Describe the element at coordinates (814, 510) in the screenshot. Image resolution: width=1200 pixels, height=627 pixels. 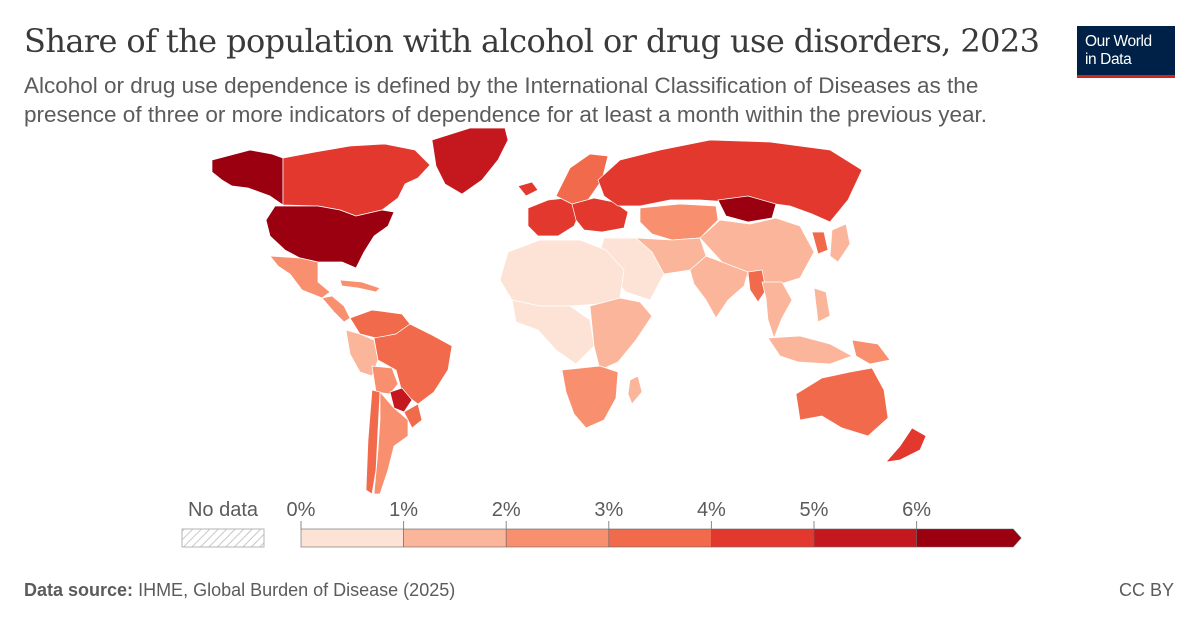
I see `legend-tick-label: 5%` at that location.